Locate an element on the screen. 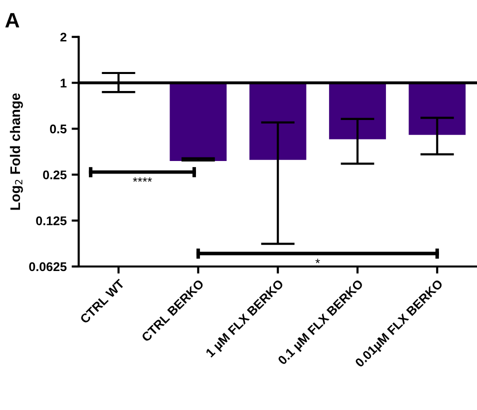 The width and height of the screenshot is (477, 410). y-tick-label: 2 is located at coordinates (63, 37).